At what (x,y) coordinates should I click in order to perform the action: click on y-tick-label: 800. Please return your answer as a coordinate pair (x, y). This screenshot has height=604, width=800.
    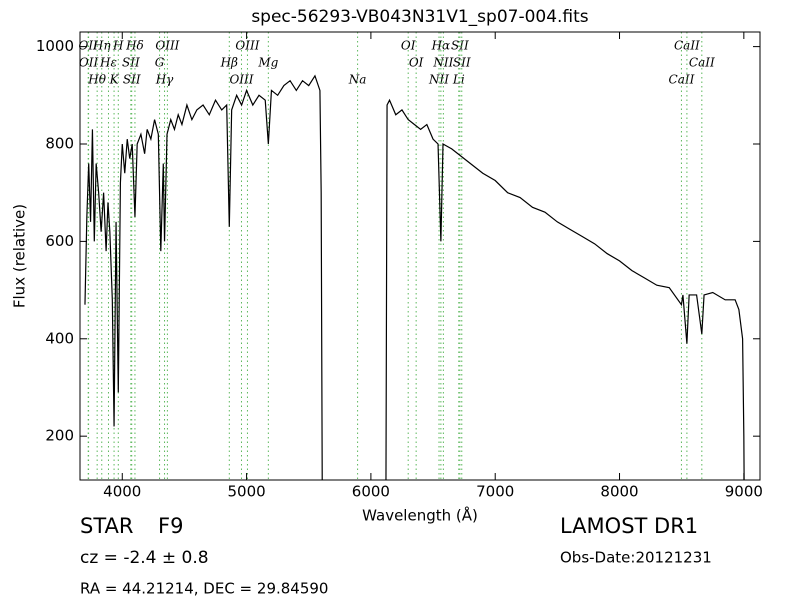
    Looking at the image, I should click on (59, 144).